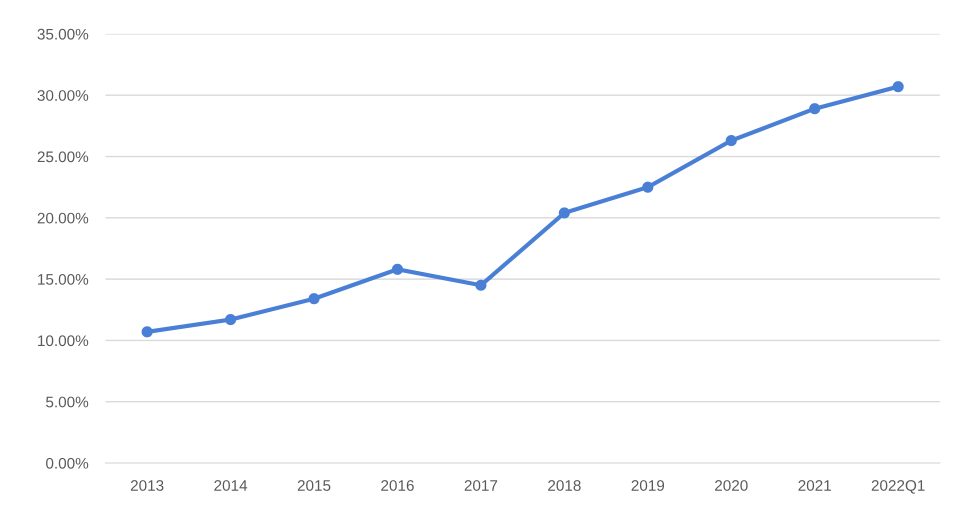  What do you see at coordinates (564, 485) in the screenshot?
I see `x-tick-label: 2018` at bounding box center [564, 485].